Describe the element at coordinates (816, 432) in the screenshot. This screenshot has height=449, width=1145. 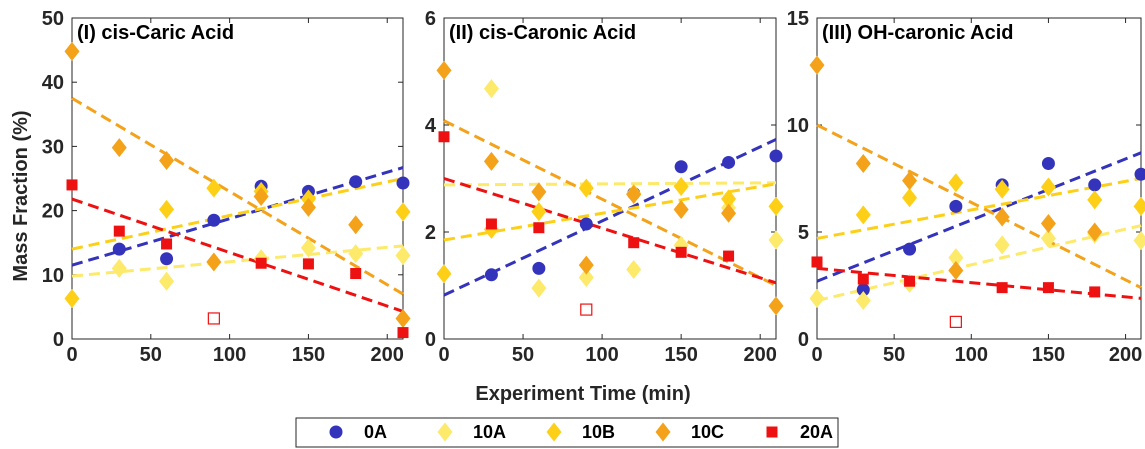
I see `legend-label: 20A` at that location.